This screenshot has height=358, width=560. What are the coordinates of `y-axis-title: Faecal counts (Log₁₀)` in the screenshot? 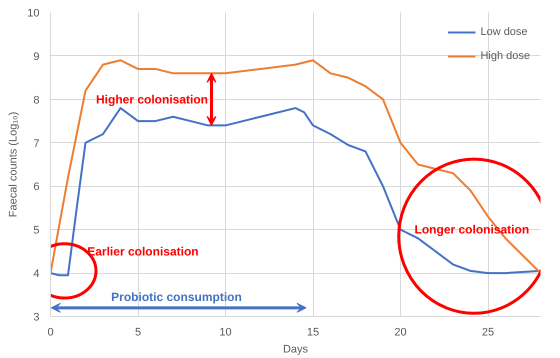 It's located at (13, 165).